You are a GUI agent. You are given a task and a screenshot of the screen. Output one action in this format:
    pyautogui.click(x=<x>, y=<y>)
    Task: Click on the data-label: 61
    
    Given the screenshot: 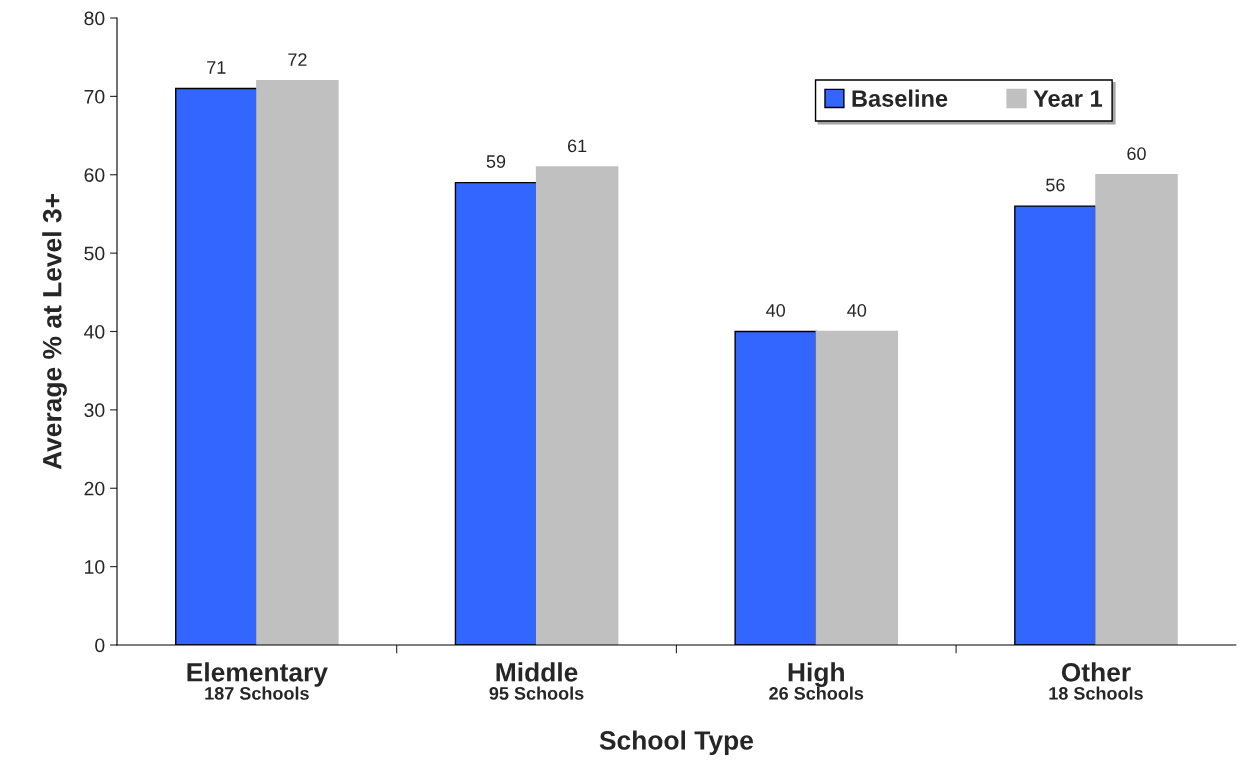 What is the action you would take?
    pyautogui.click(x=577, y=146)
    